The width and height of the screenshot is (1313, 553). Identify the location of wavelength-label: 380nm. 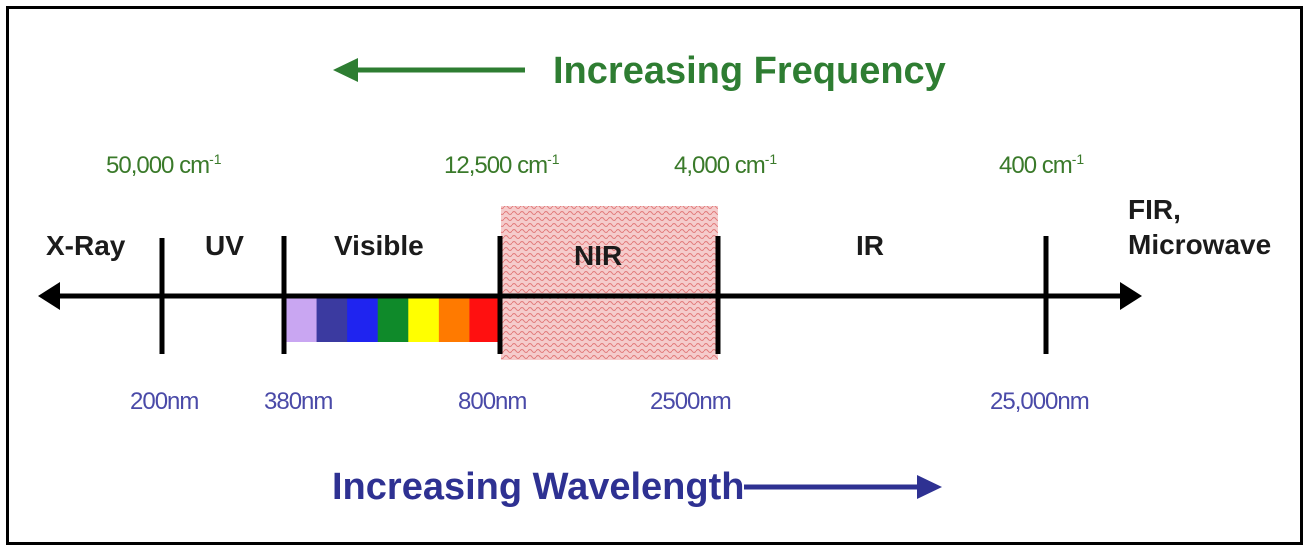
(298, 401).